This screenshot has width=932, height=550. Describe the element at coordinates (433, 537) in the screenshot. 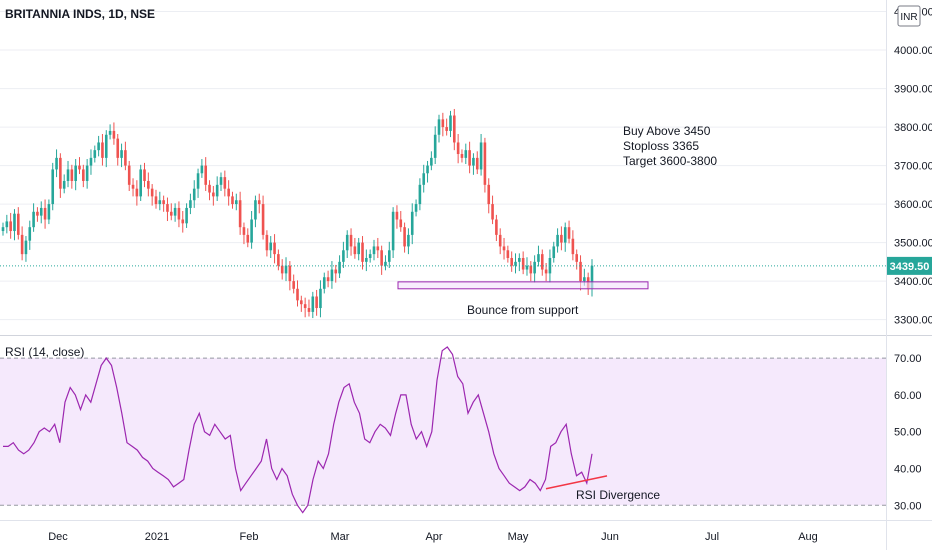

I see `time-axis: Dec 2021 Feb Mar Apr May Jun Jul Aug` at that location.